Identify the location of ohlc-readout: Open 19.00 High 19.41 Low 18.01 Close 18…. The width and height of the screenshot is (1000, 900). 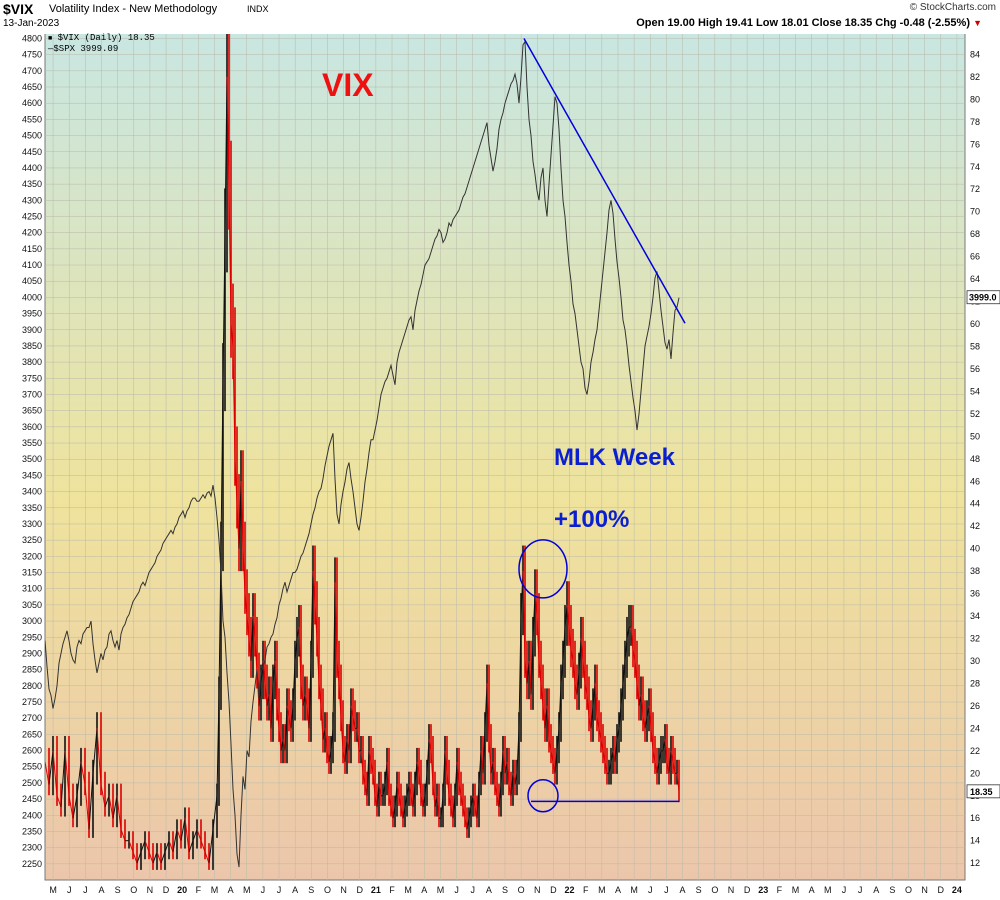
(803, 23).